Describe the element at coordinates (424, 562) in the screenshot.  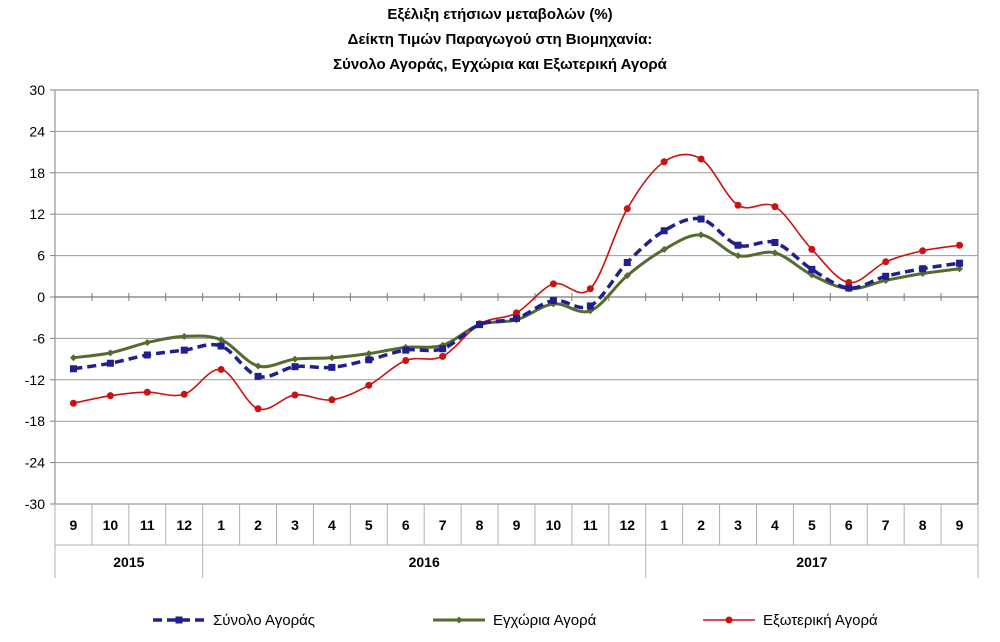
I see `x-year-label: 2016` at that location.